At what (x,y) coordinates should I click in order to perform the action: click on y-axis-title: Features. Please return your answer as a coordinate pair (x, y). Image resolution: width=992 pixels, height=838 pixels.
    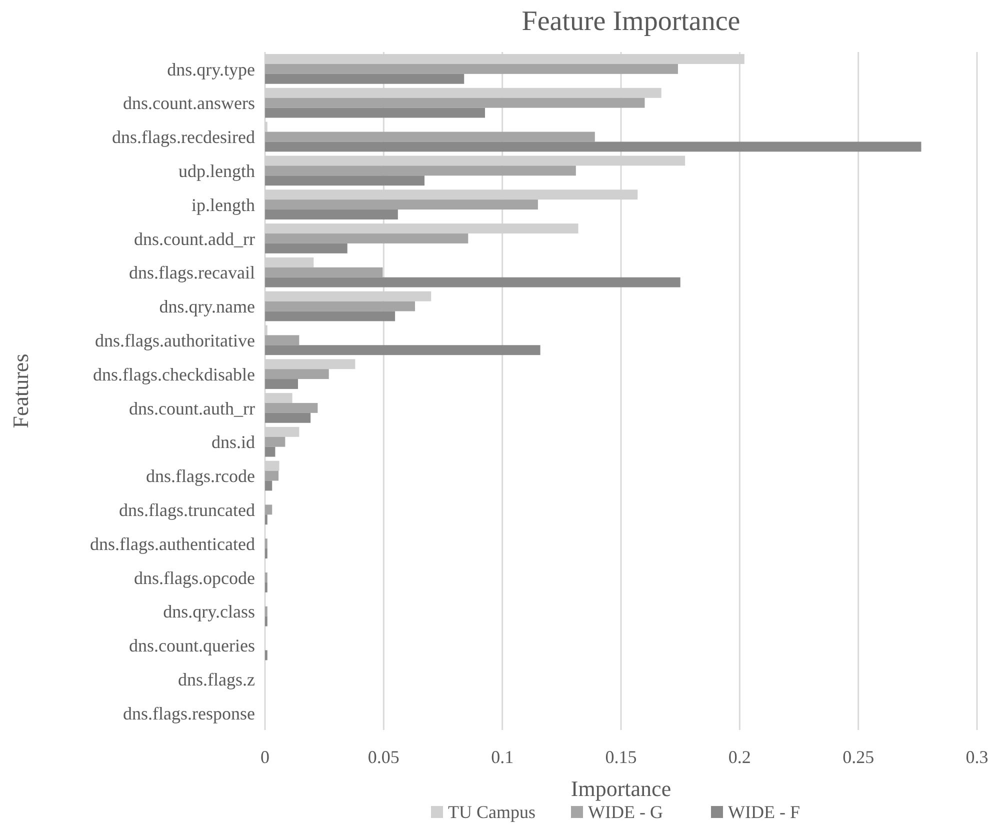
    Looking at the image, I should click on (20, 391).